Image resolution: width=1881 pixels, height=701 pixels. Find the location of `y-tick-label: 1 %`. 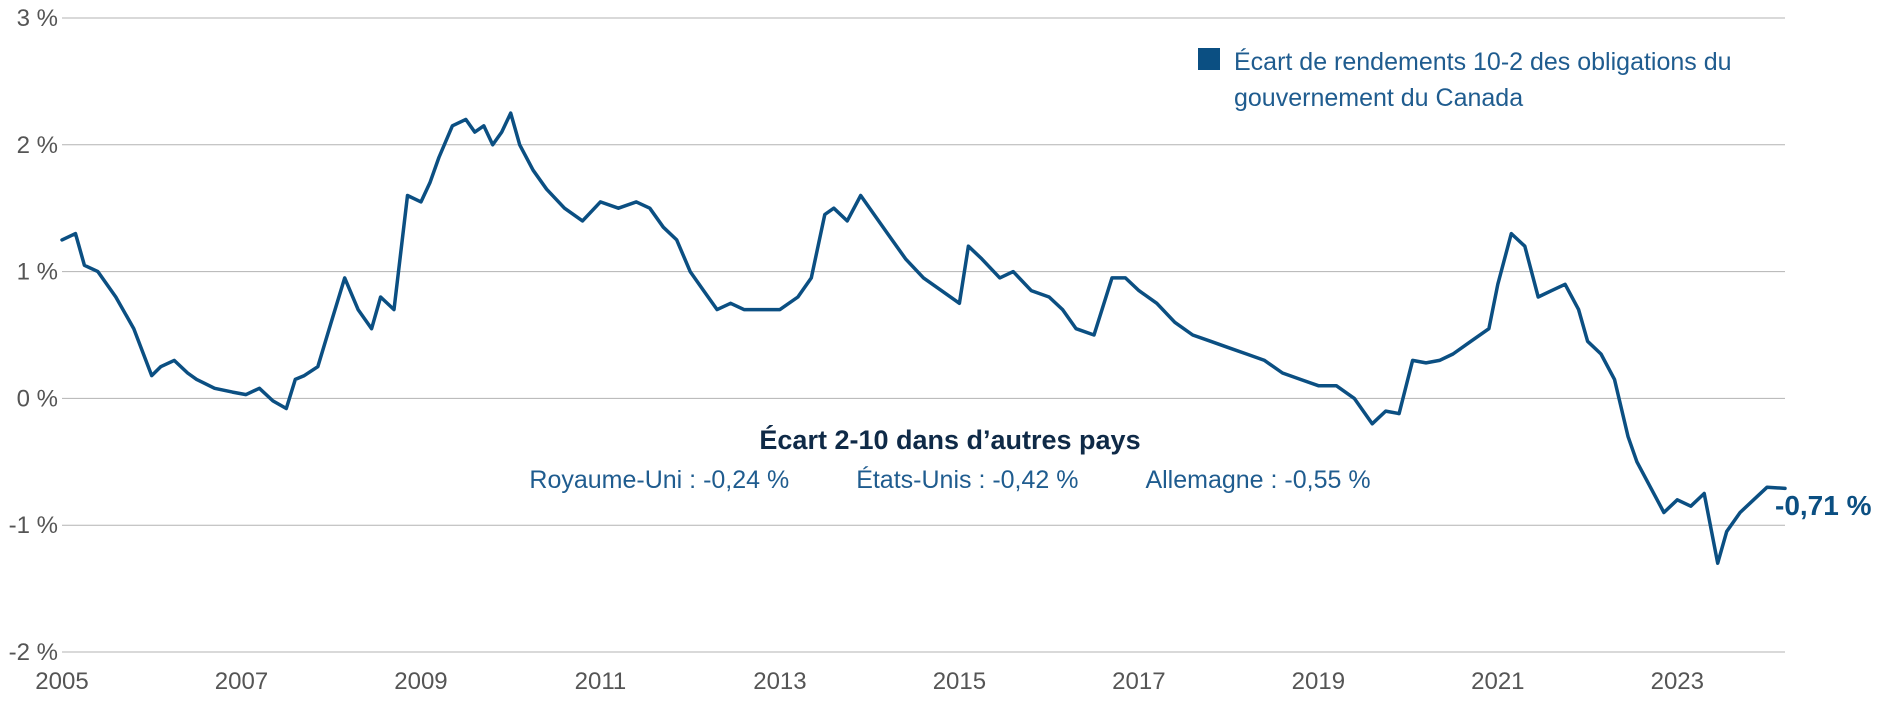

y-tick-label: 1 % is located at coordinates (37, 272).